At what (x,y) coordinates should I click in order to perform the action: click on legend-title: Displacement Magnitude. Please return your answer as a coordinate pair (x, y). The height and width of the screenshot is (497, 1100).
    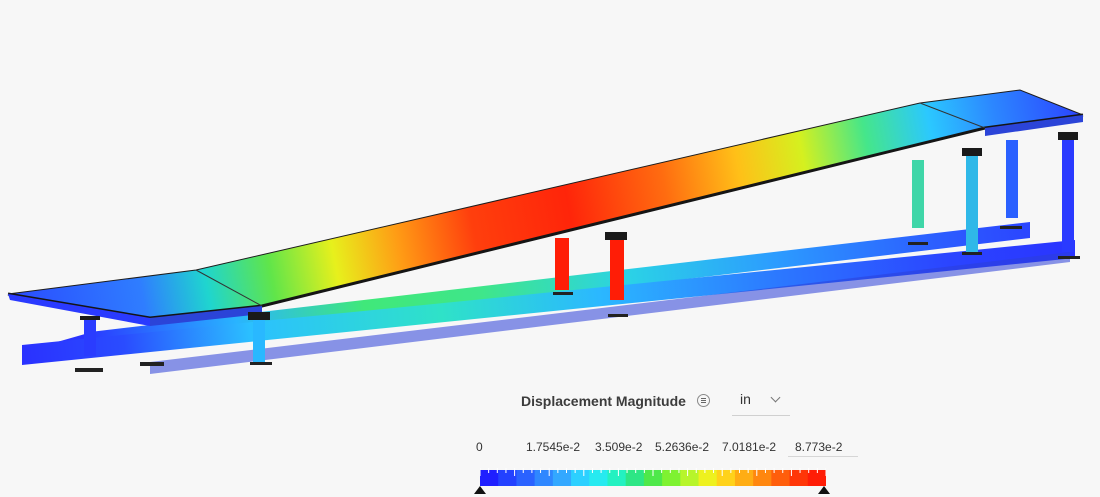
    Looking at the image, I should click on (603, 401).